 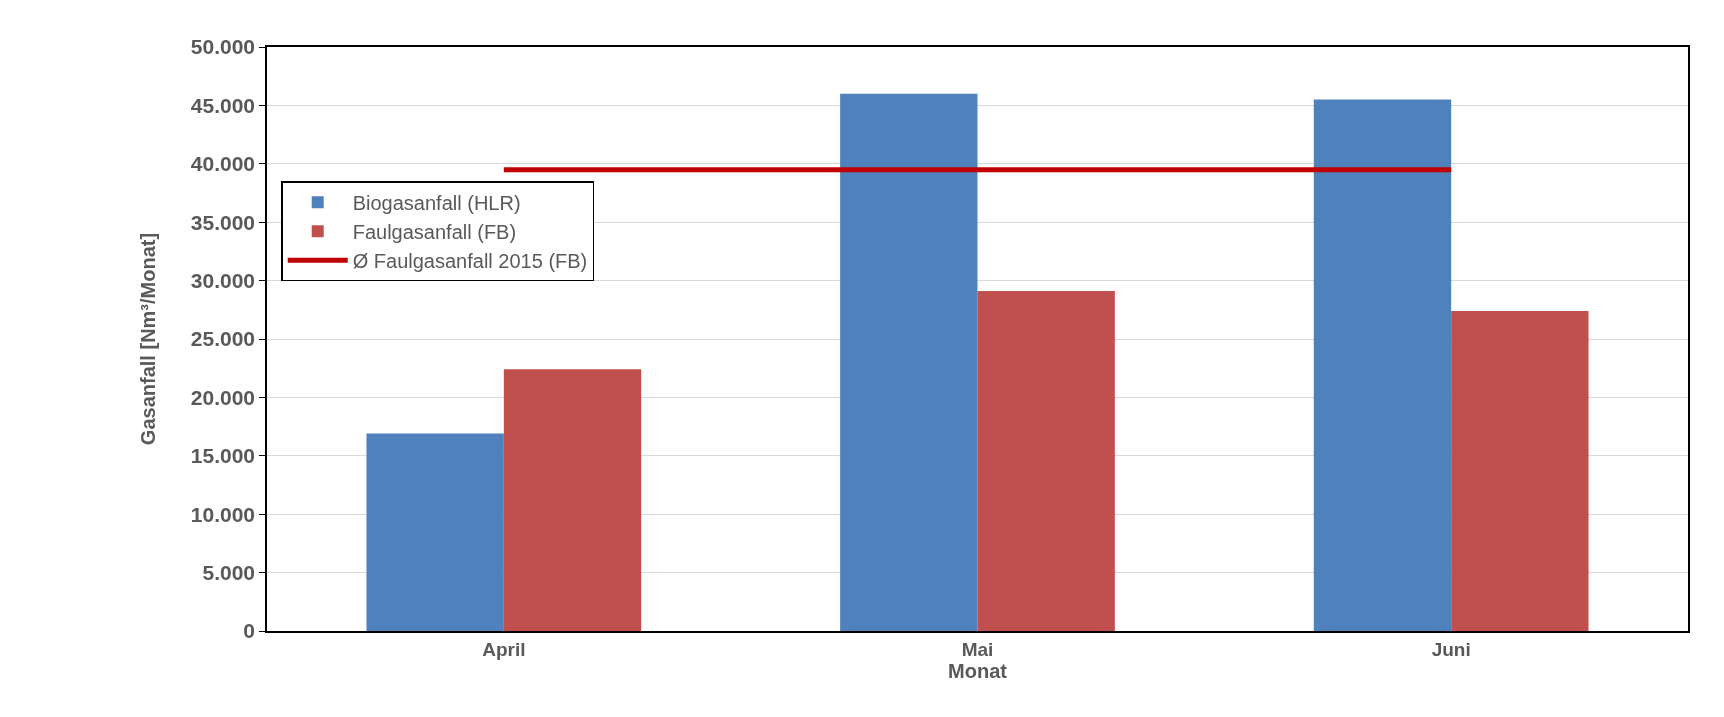 What do you see at coordinates (436, 203) in the screenshot?
I see `legend-label: Biogasanfall (HLR)` at bounding box center [436, 203].